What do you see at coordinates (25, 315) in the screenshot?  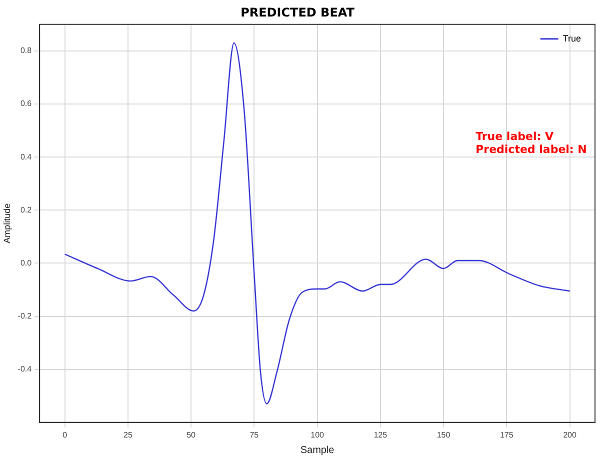 I see `y-tick-label: -0.2` at bounding box center [25, 315].